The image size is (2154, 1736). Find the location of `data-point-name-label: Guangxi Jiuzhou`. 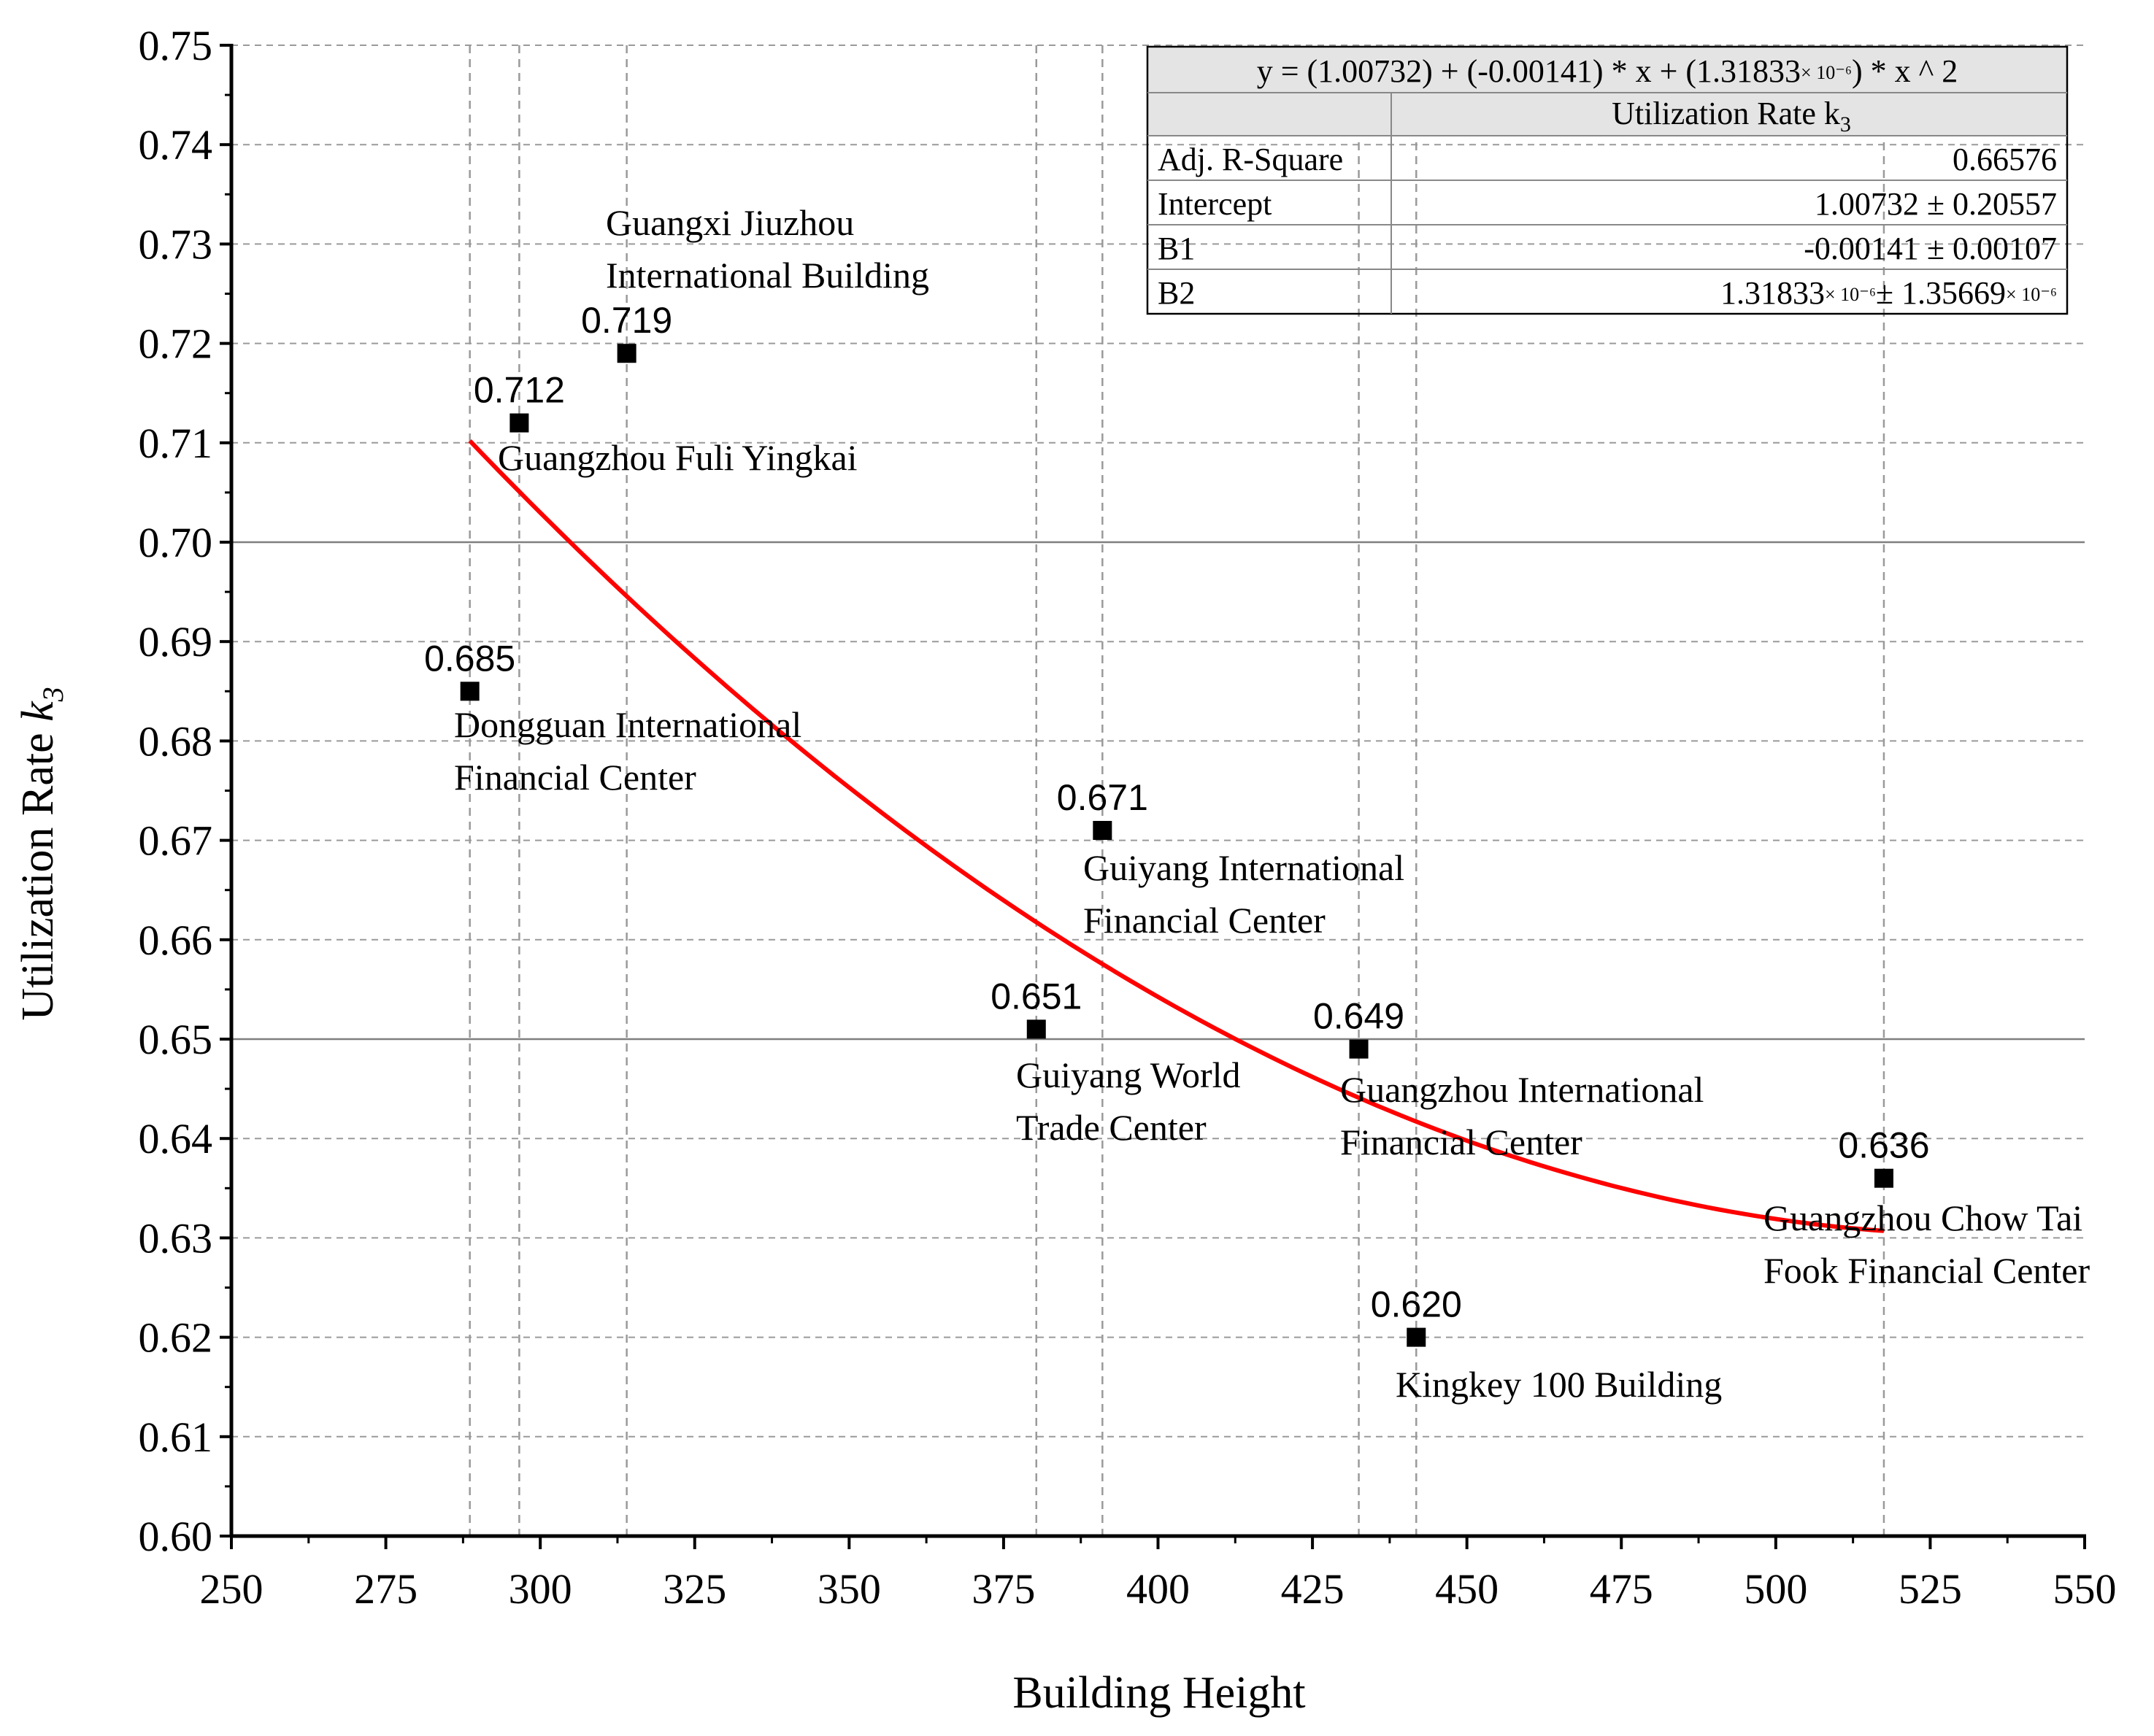

data-point-name-label: Guangxi Jiuzhou is located at coordinates (730, 222).